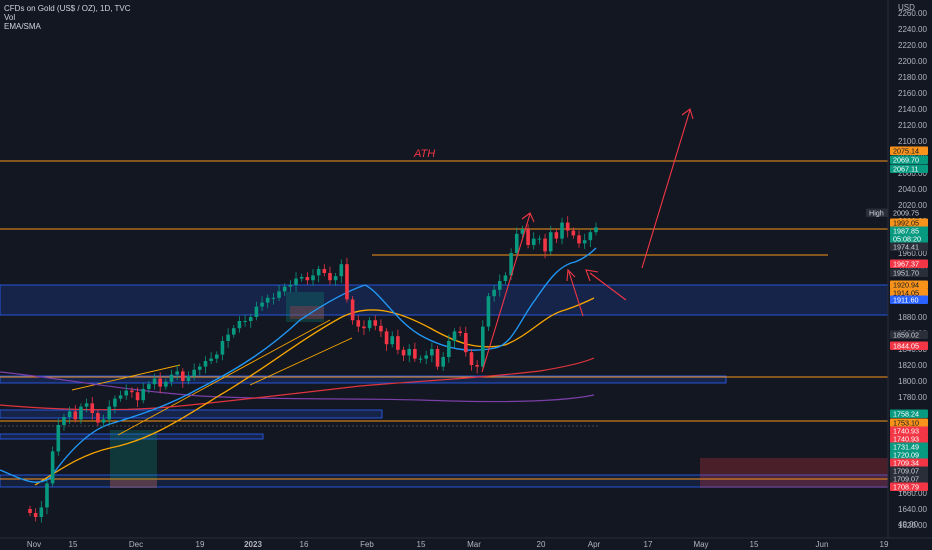 Image resolution: width=932 pixels, height=550 pixels. I want to click on price-tag: 1920.94, so click(909, 285).